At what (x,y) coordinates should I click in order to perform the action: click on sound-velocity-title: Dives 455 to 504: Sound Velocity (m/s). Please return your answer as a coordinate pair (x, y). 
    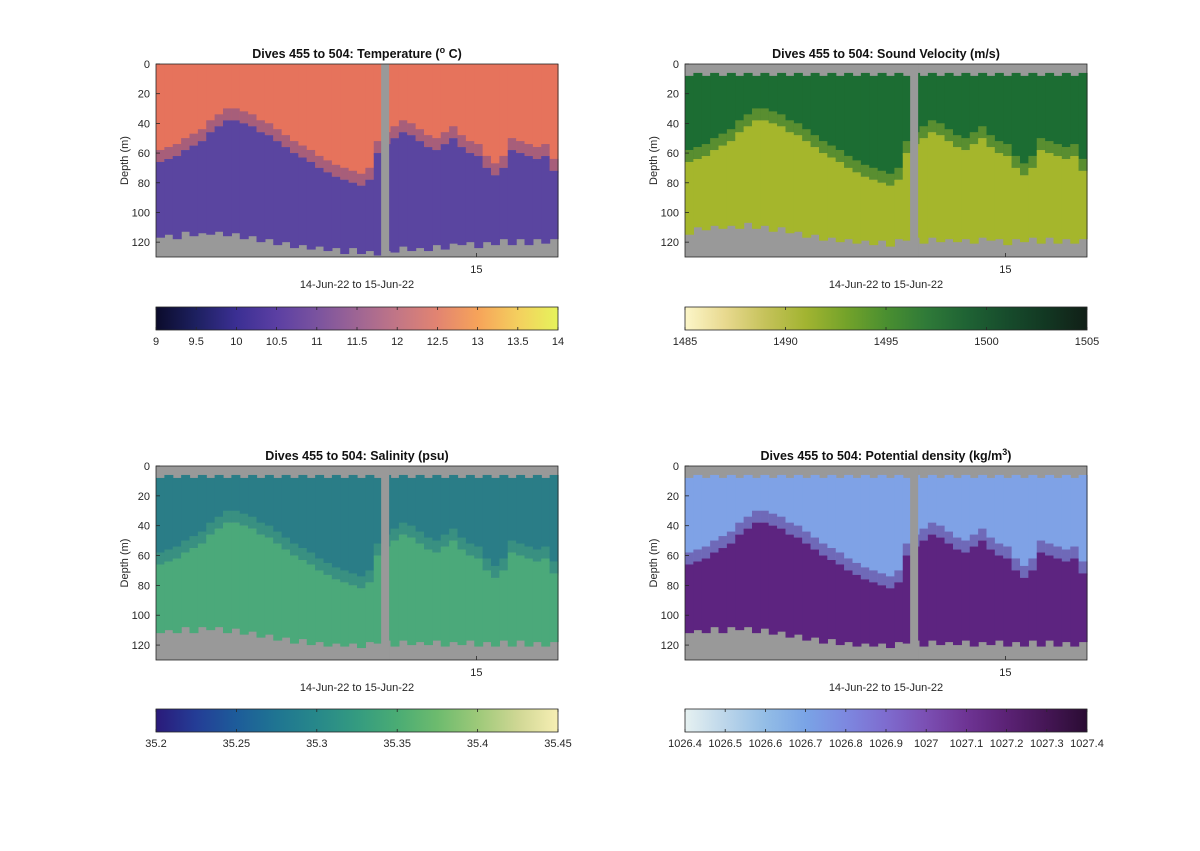
    Looking at the image, I should click on (886, 54).